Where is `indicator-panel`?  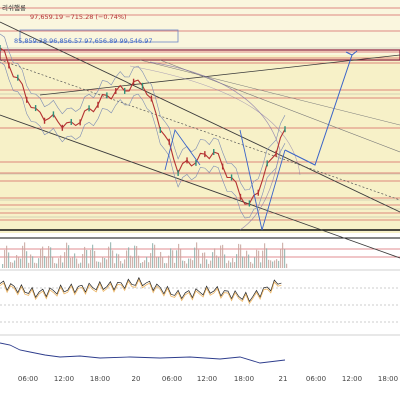 indicator-panel is located at coordinates (143, 353).